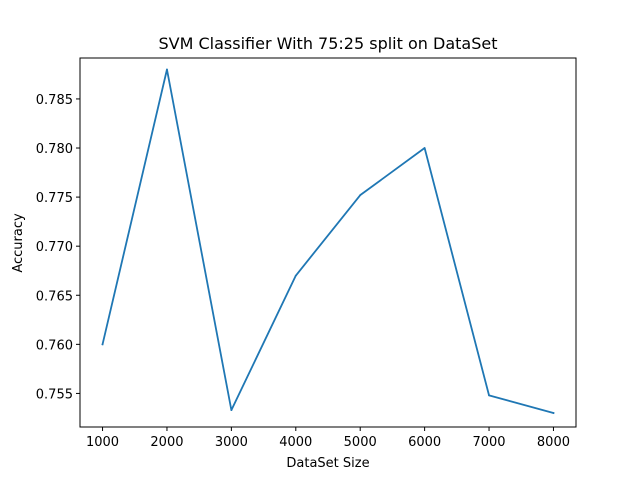  I want to click on x-axis-label: DataSet Size, so click(327, 463).